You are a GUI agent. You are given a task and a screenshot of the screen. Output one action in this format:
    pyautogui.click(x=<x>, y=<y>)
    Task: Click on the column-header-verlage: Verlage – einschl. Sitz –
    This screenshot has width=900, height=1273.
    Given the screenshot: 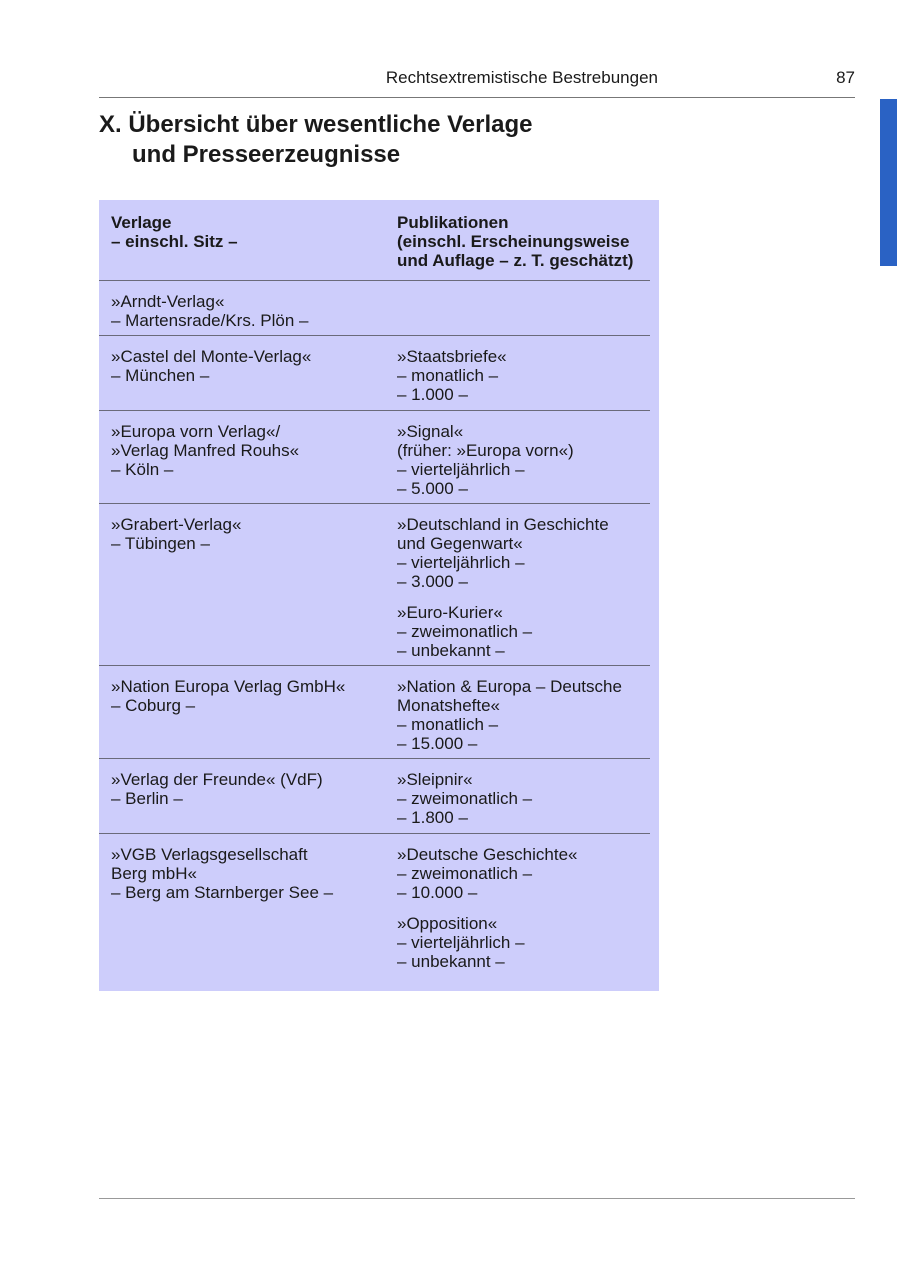 What is the action you would take?
    pyautogui.click(x=174, y=232)
    